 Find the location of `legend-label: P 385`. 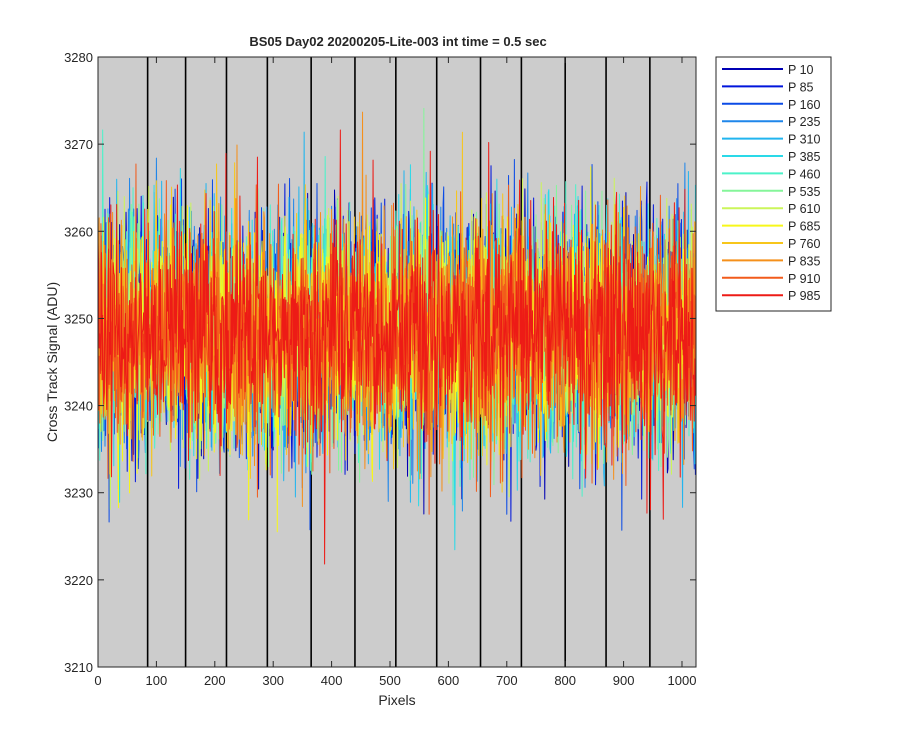

legend-label: P 385 is located at coordinates (804, 157).